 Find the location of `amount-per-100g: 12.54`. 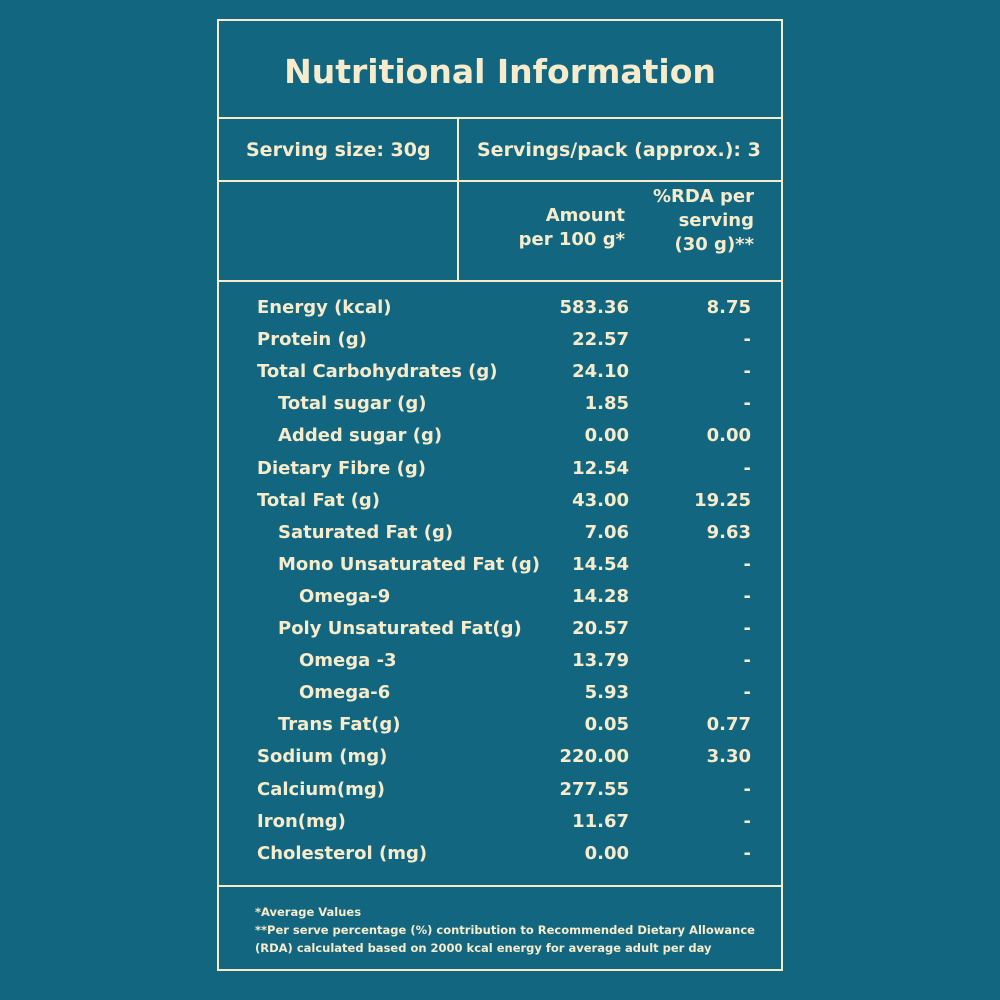

amount-per-100g: 12.54 is located at coordinates (600, 468).